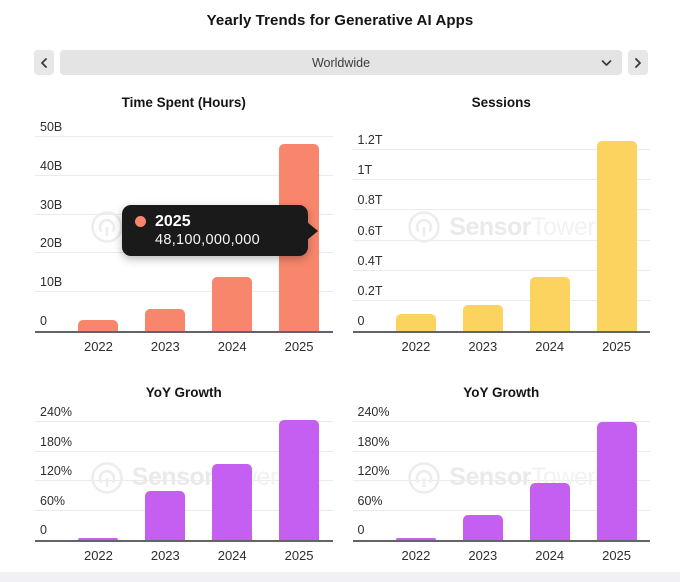 This screenshot has width=680, height=582. I want to click on page-title: Yearly Trends for Generative AI Apps, so click(340, 20).